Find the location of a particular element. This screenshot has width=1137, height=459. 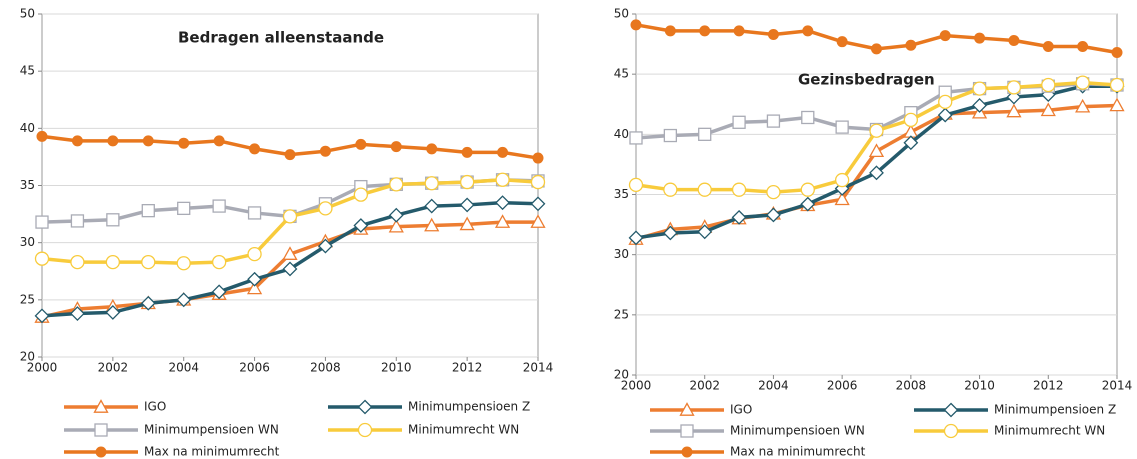

y-tick-label: 20 is located at coordinates (27, 357).